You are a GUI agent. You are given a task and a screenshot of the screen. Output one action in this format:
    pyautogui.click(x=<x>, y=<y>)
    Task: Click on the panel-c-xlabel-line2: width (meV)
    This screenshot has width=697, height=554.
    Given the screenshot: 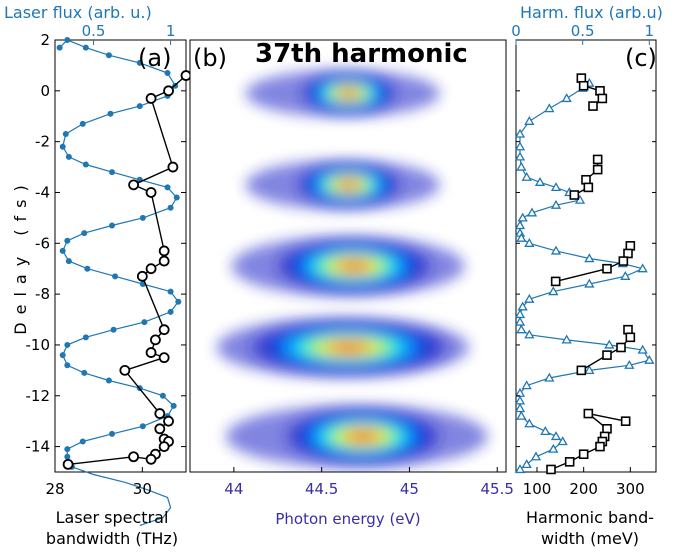 What is the action you would take?
    pyautogui.click(x=590, y=538)
    